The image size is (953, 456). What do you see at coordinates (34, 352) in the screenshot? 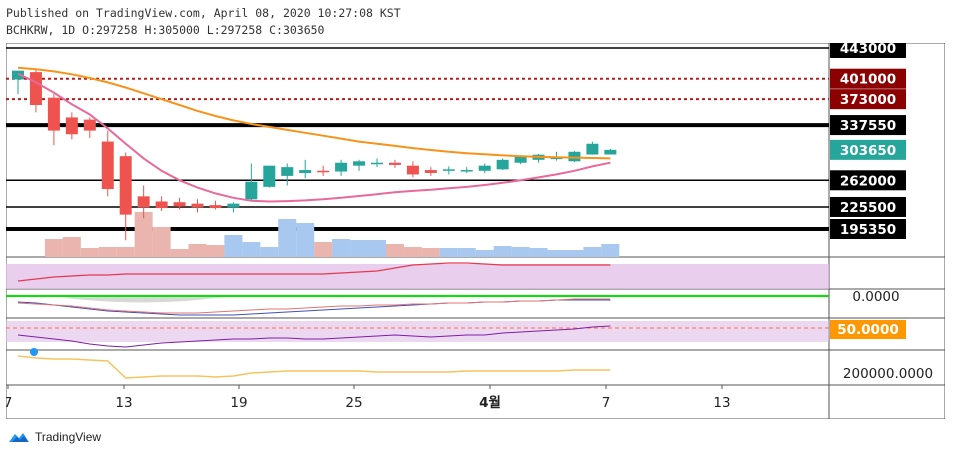
I see `pane-marker` at bounding box center [34, 352].